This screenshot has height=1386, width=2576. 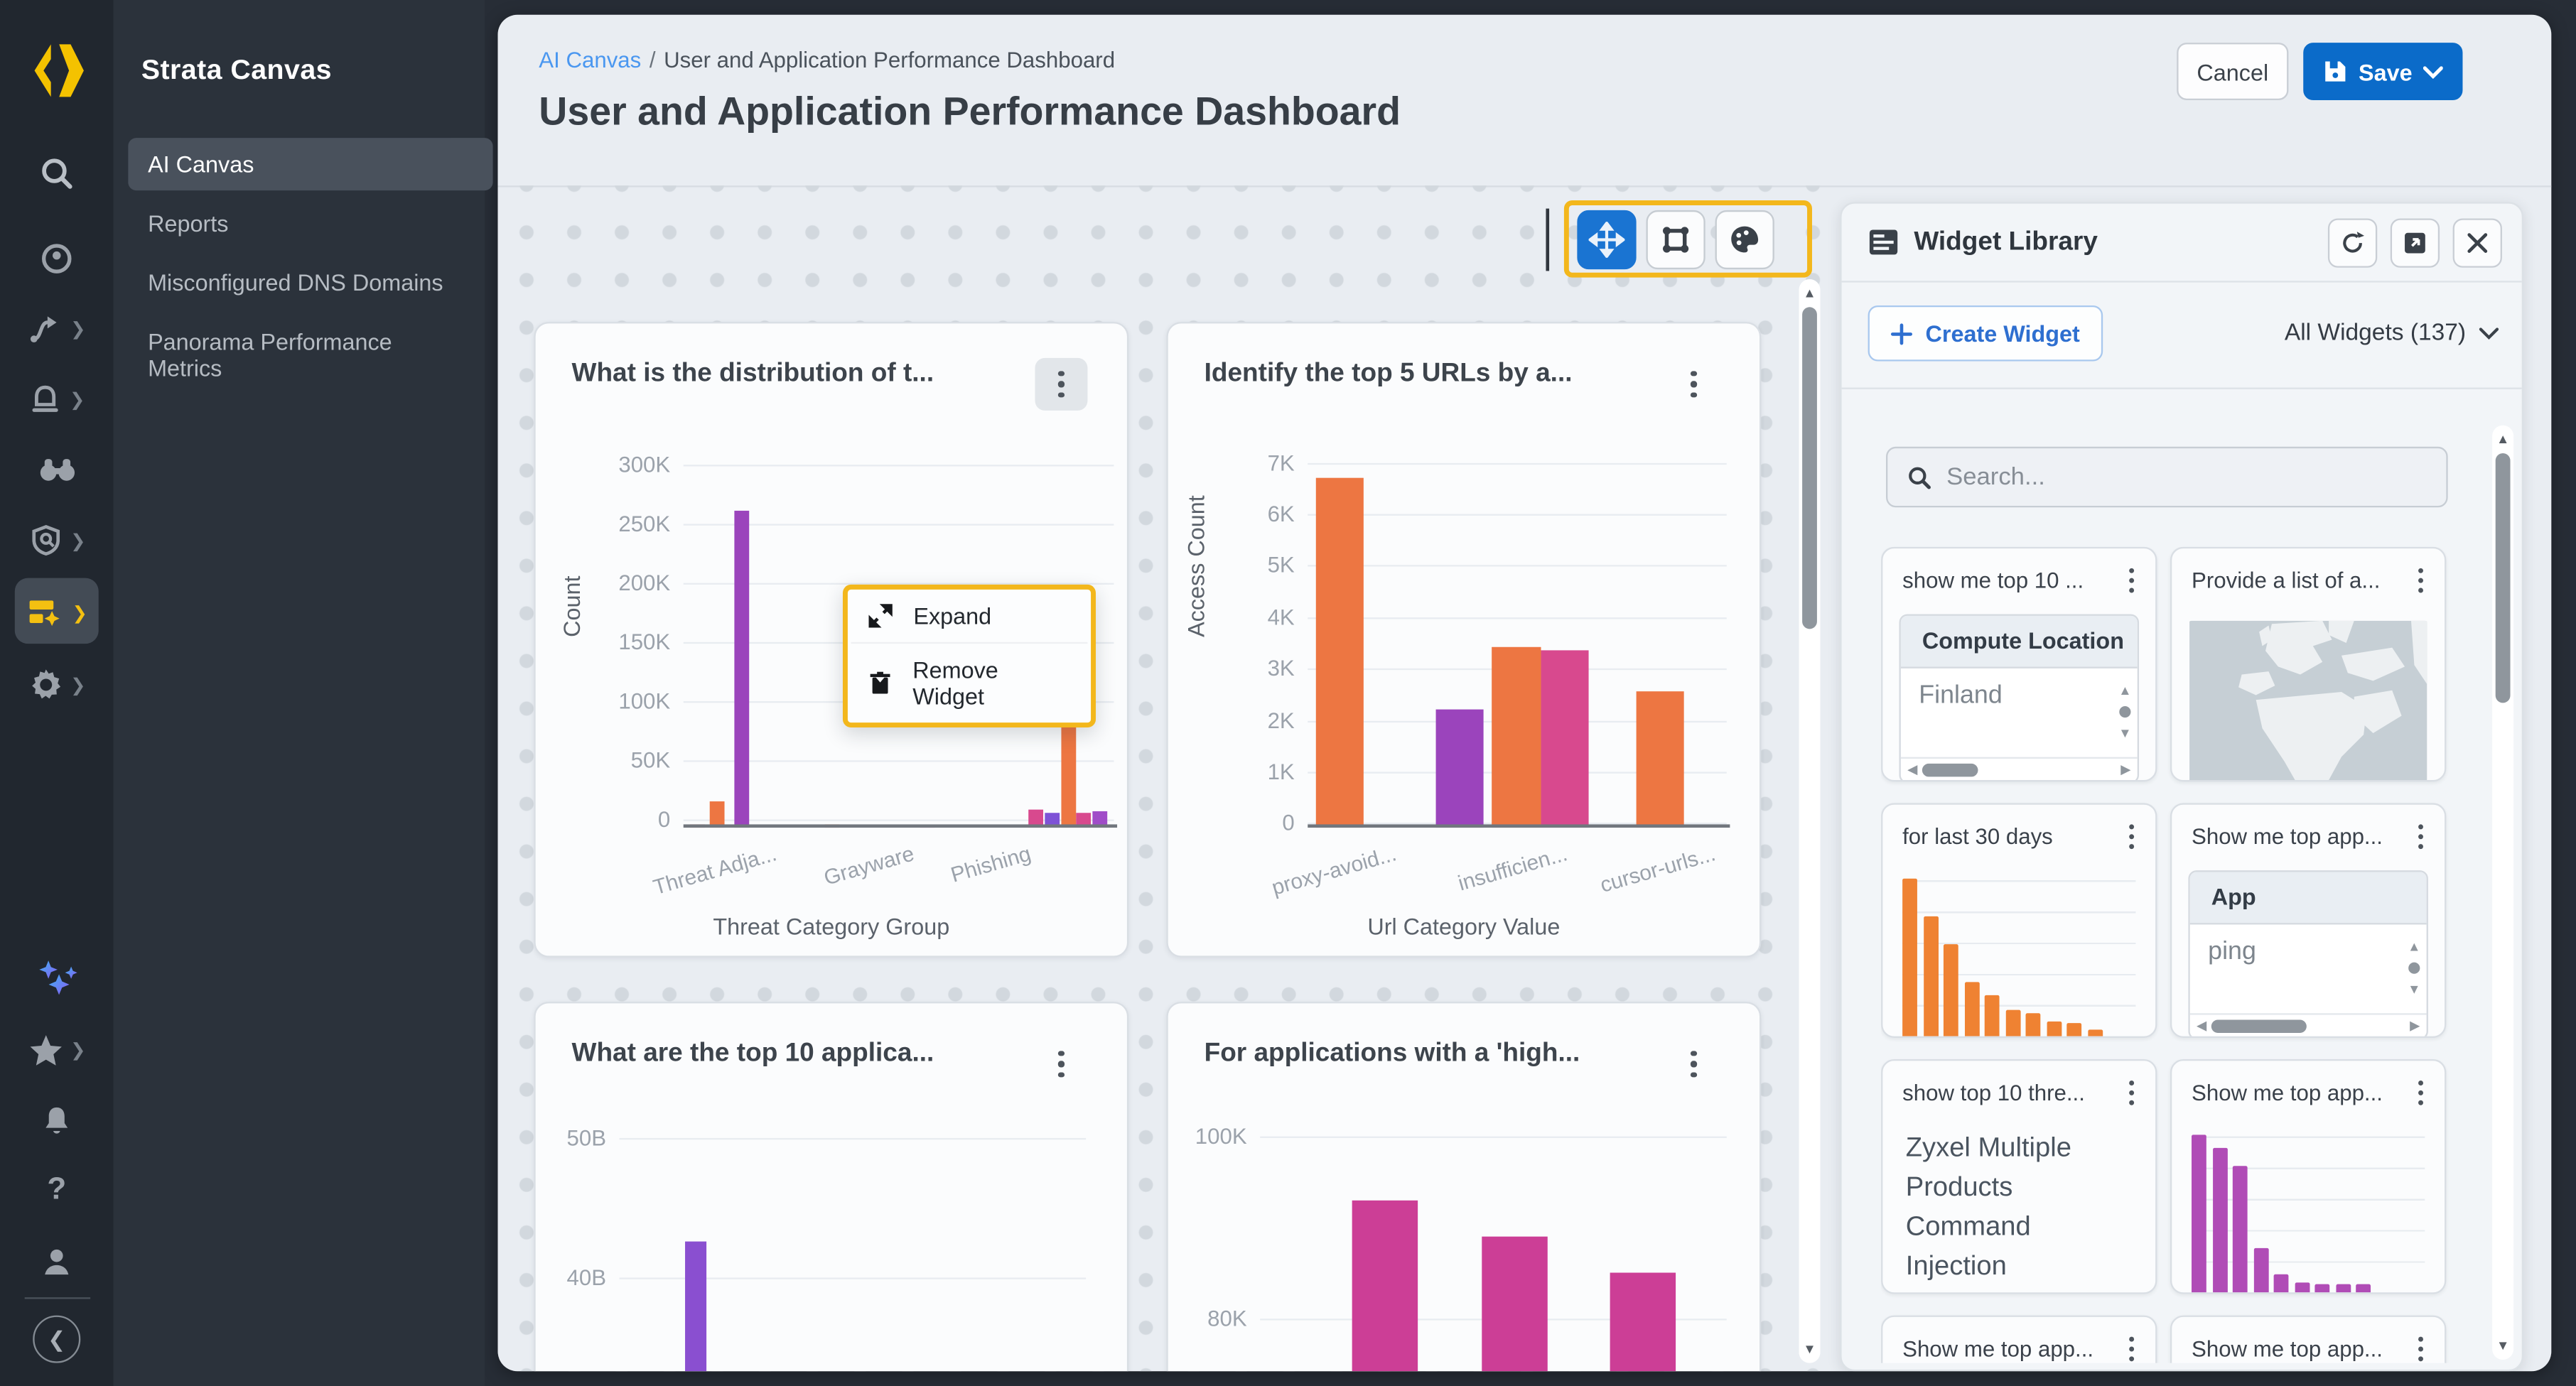 I want to click on star-icon: ❯, so click(x=57, y=1050).